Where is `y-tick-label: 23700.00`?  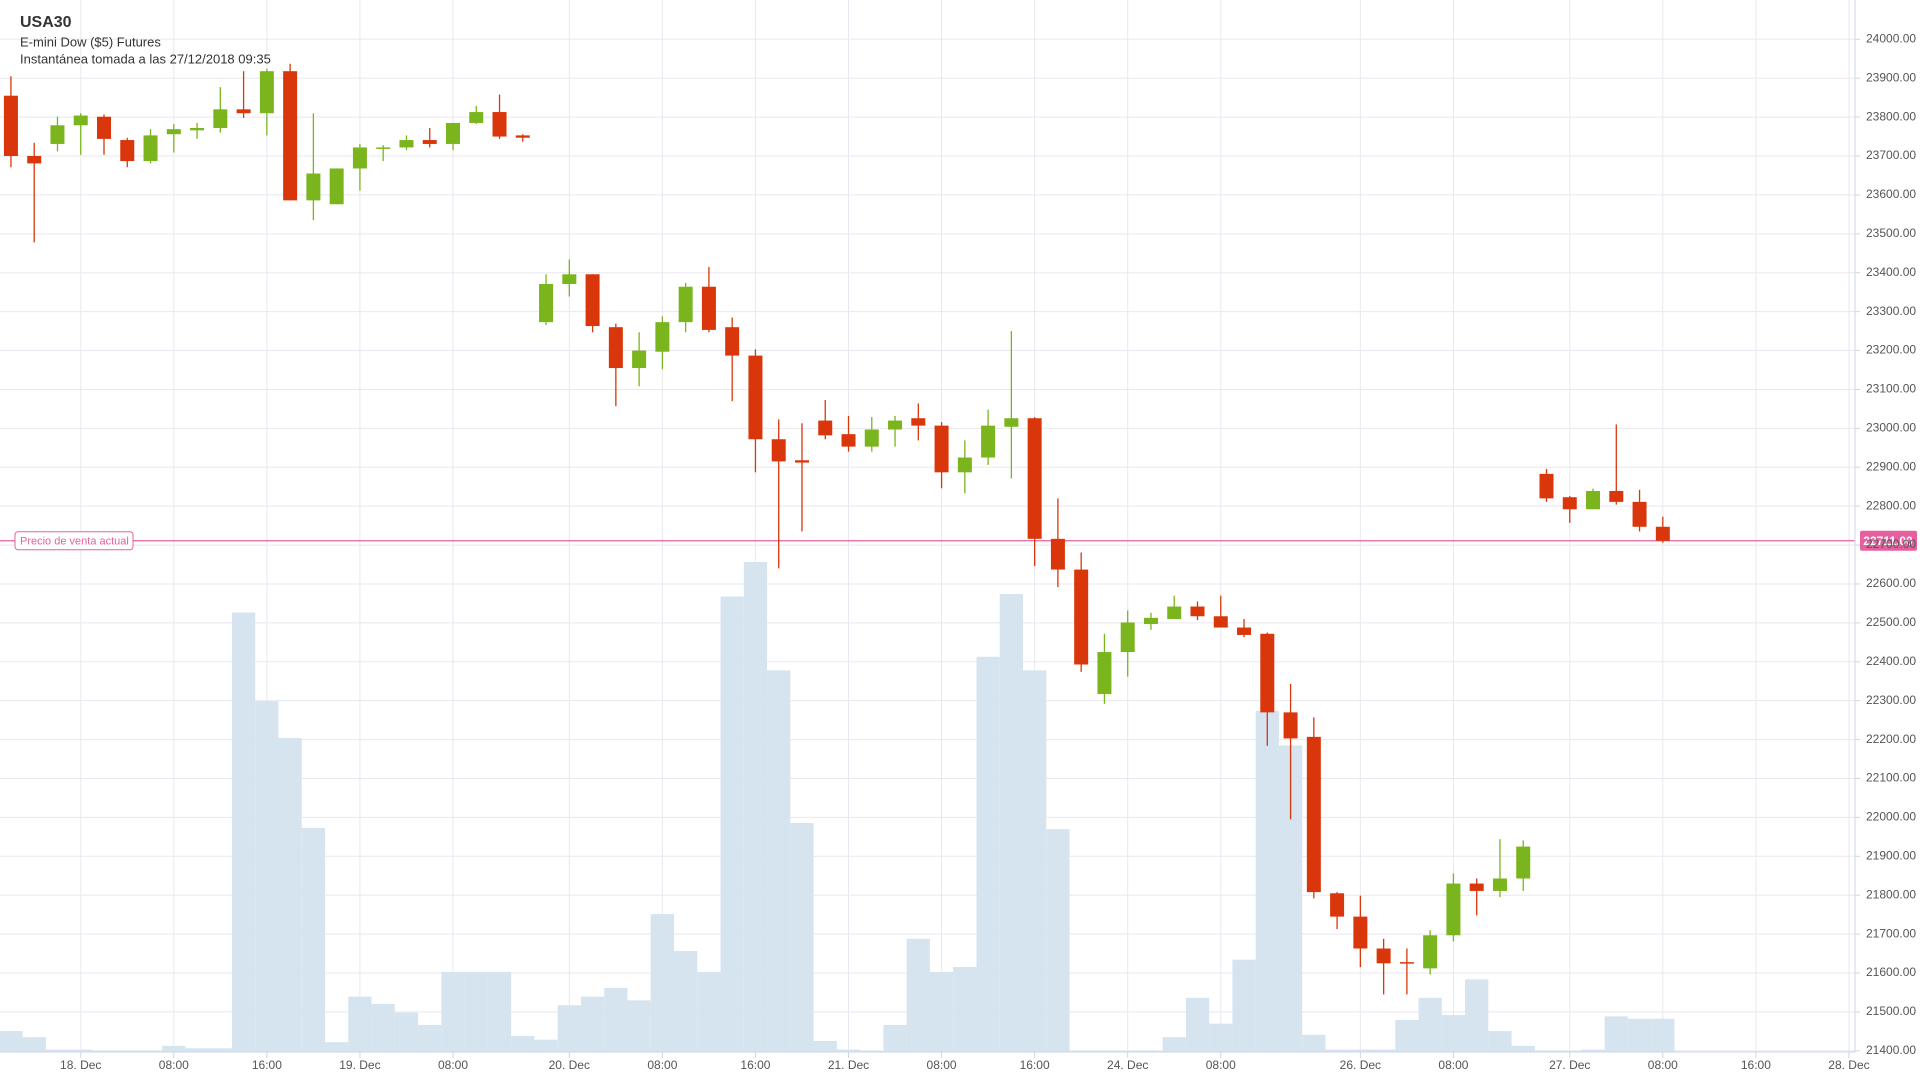
y-tick-label: 23700.00 is located at coordinates (1891, 155).